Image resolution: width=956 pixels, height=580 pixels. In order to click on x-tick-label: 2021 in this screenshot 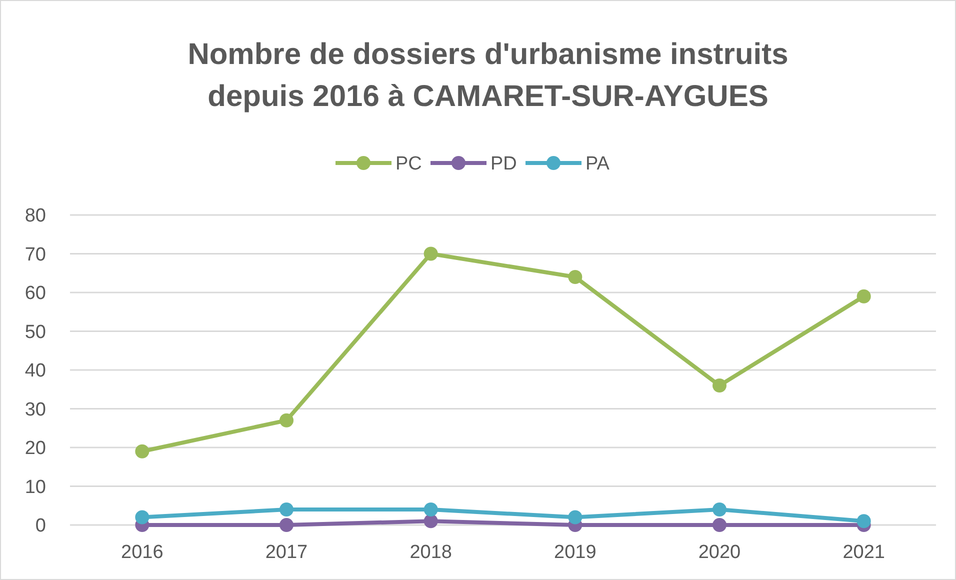, I will do `click(863, 552)`.